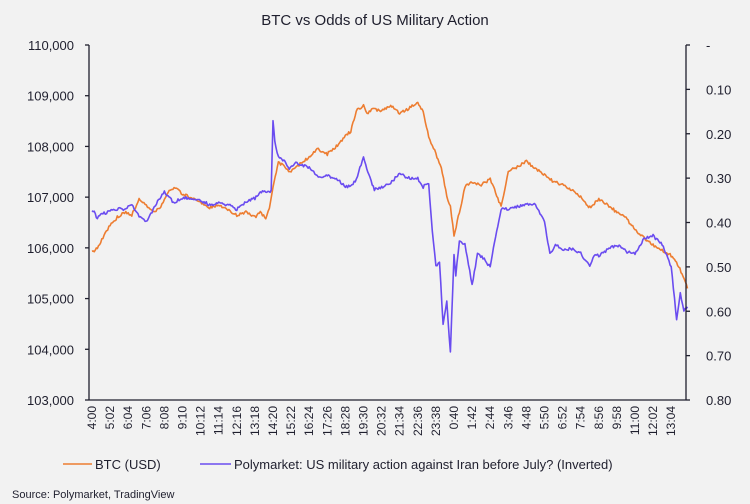 This screenshot has width=750, height=504. What do you see at coordinates (599, 418) in the screenshot?
I see `x-tick-label: 8:56` at bounding box center [599, 418].